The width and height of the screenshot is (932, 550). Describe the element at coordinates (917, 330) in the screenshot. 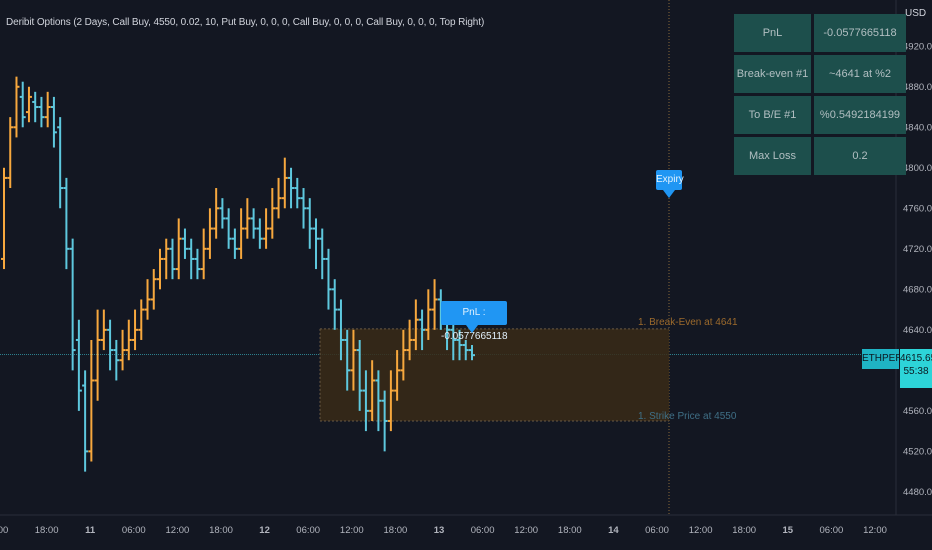

I see `price-tick-label: 4640.00` at that location.